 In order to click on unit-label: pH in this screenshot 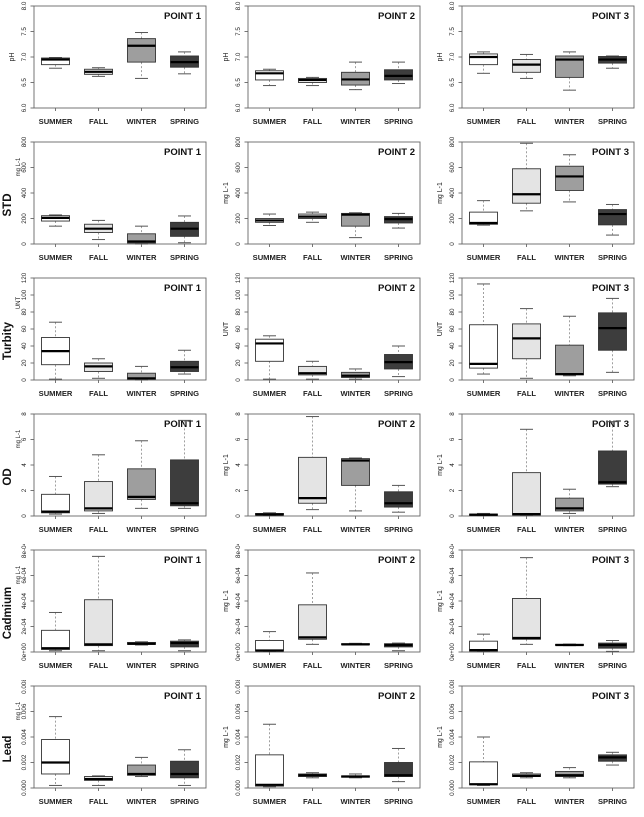, I will do `click(226, 57)`.